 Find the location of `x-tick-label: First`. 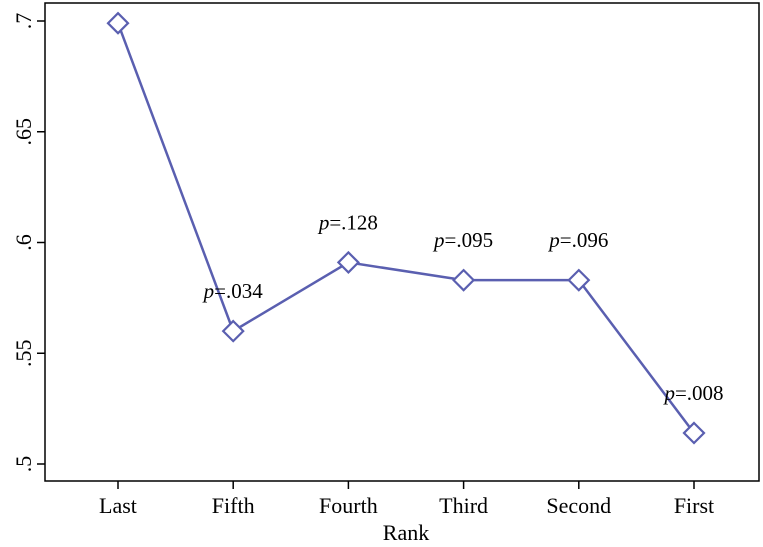

x-tick-label: First is located at coordinates (694, 505).